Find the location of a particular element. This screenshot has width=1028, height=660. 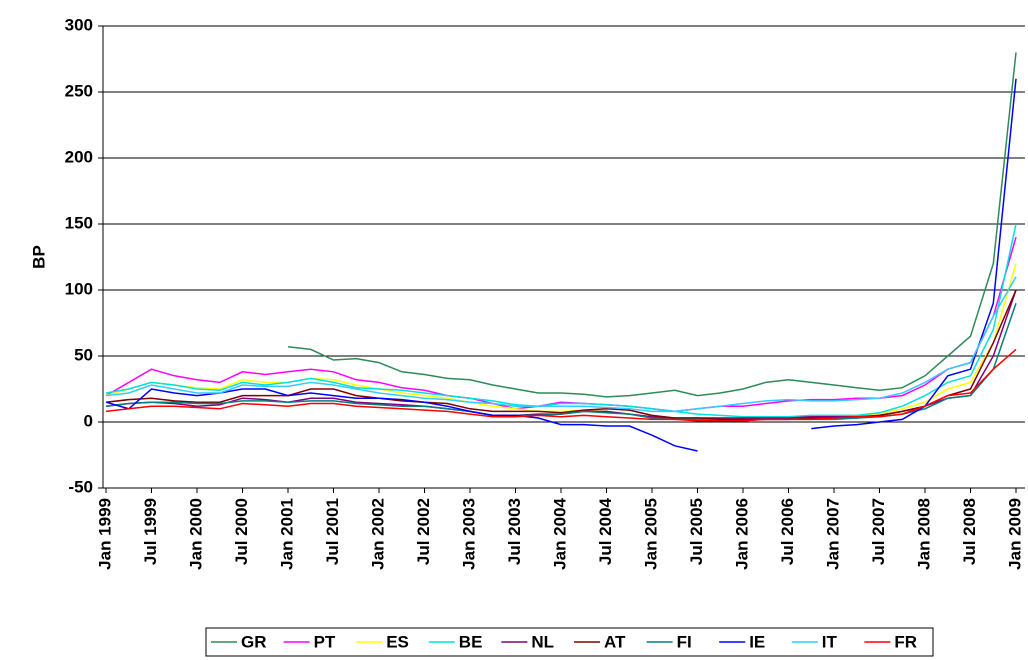

y-tick-label: 0 is located at coordinates (88, 420).